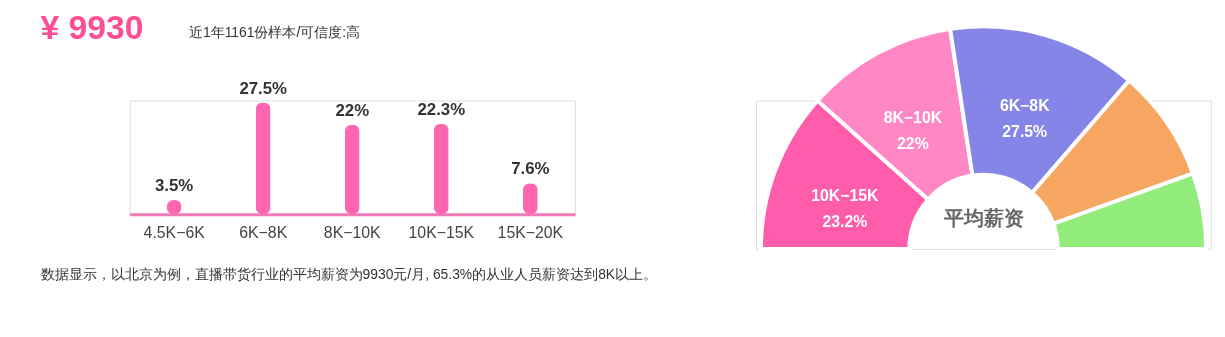 This screenshot has width=1225, height=337. What do you see at coordinates (352, 232) in the screenshot?
I see `x-tick-label: 8K−10K` at bounding box center [352, 232].